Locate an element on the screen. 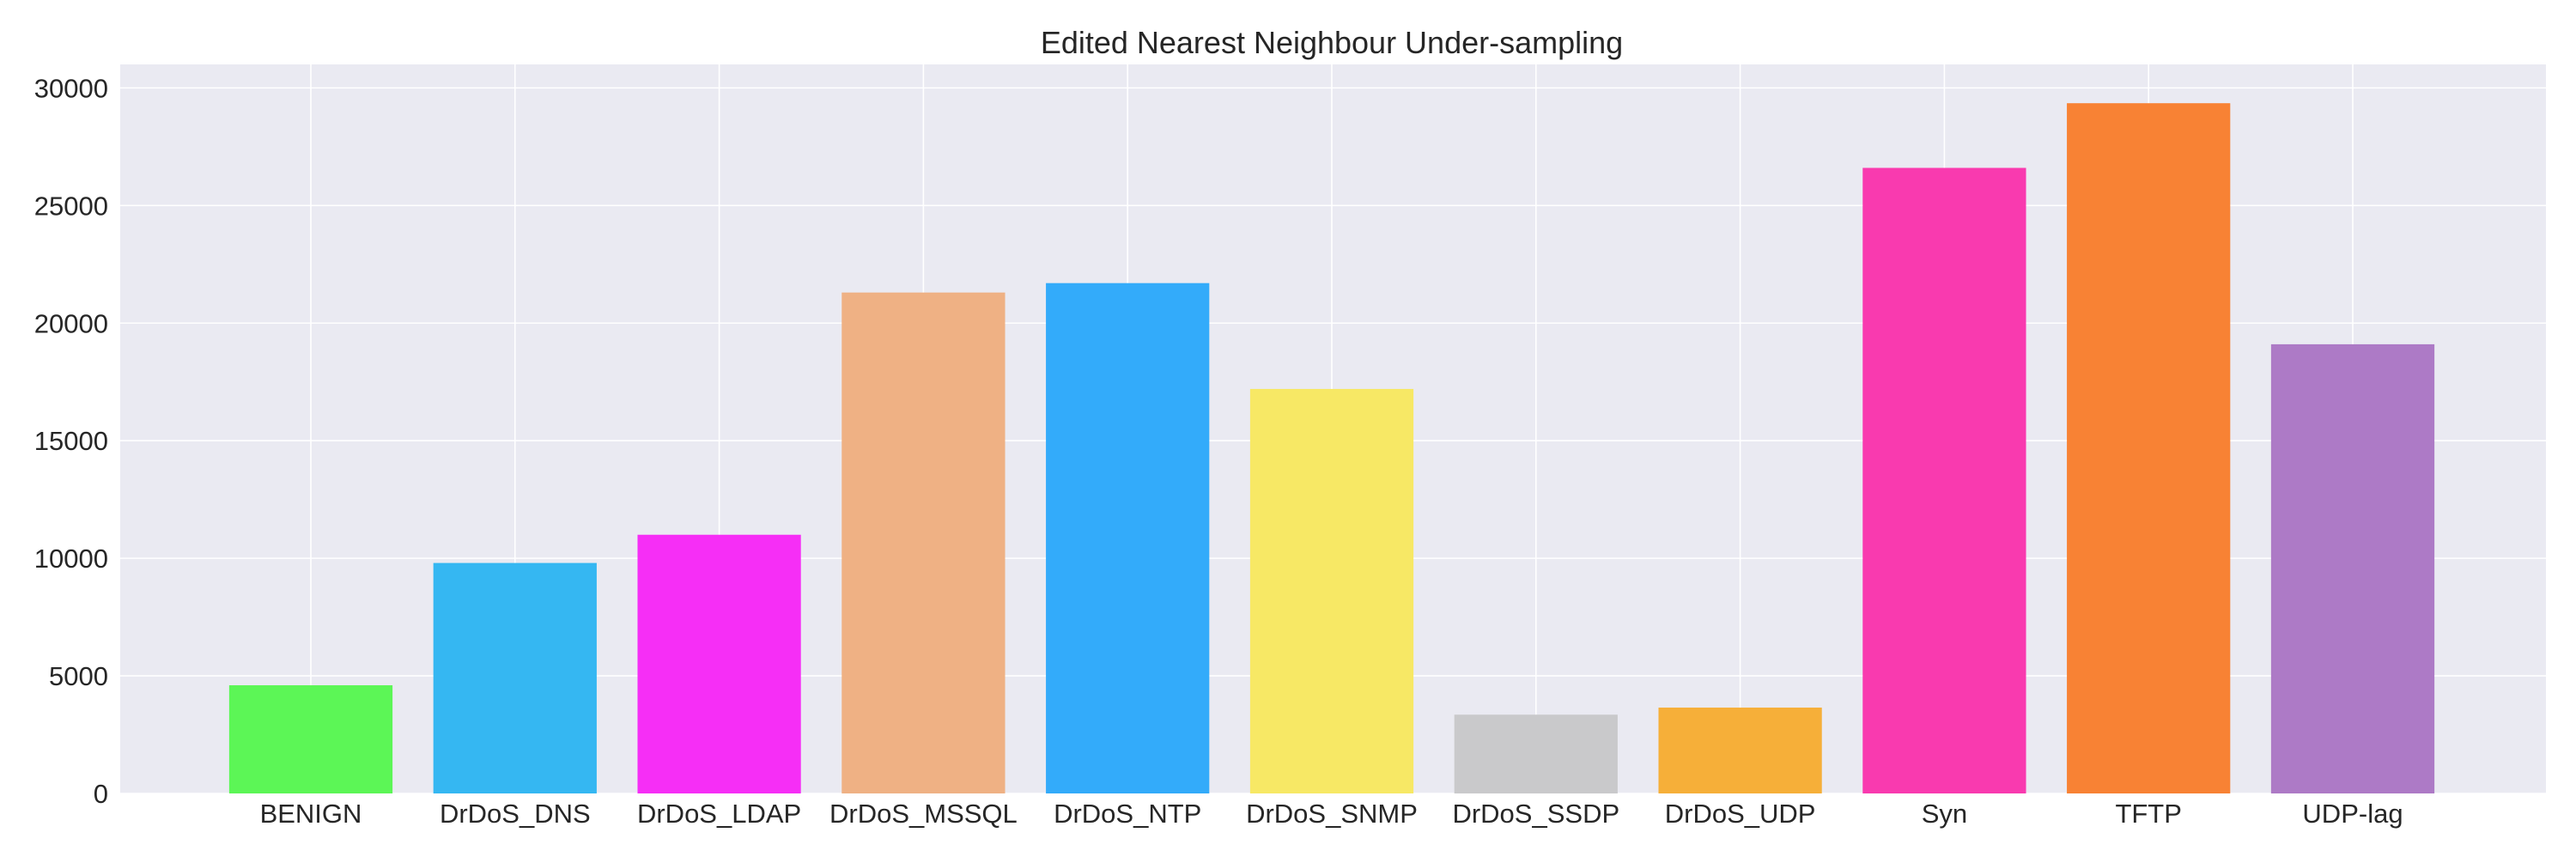 The image size is (2576, 863). x-tick-label: DrDoS_SNMP is located at coordinates (1332, 814).